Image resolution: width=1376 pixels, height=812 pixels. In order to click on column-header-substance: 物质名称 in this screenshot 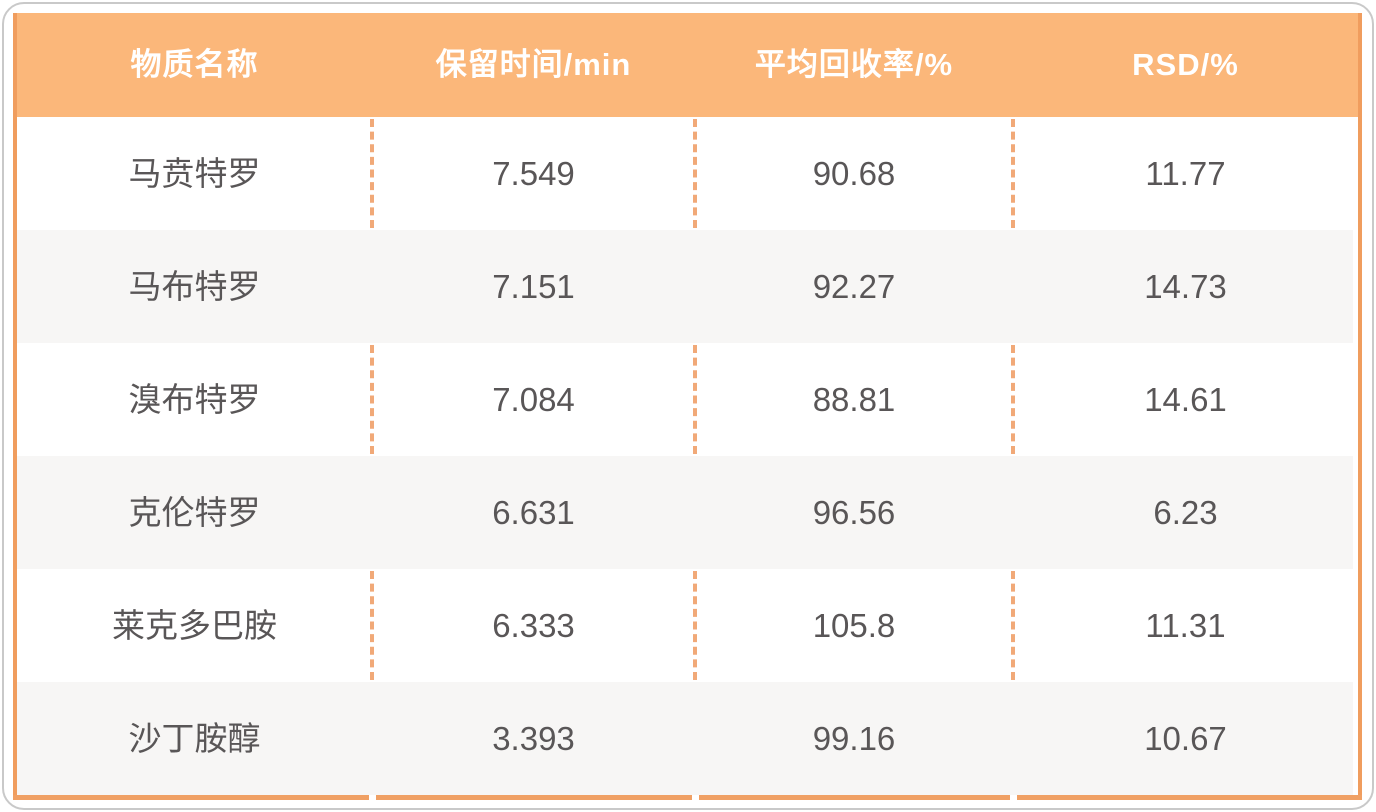, I will do `click(194, 64)`.